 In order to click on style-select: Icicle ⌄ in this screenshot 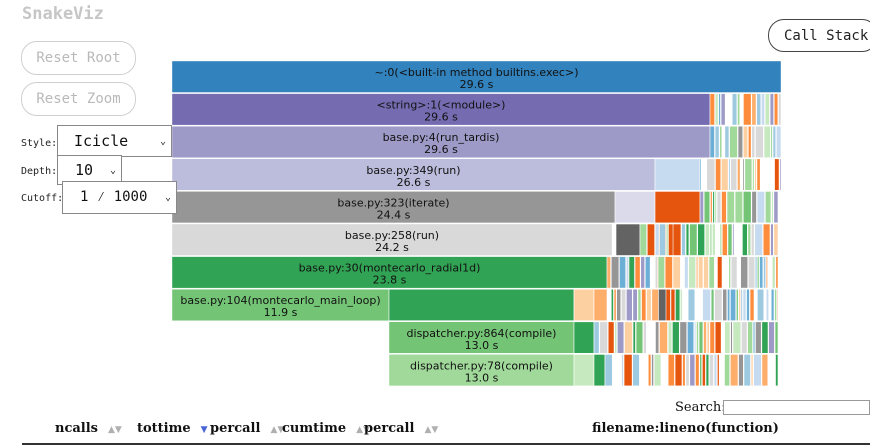, I will do `click(114, 141)`.